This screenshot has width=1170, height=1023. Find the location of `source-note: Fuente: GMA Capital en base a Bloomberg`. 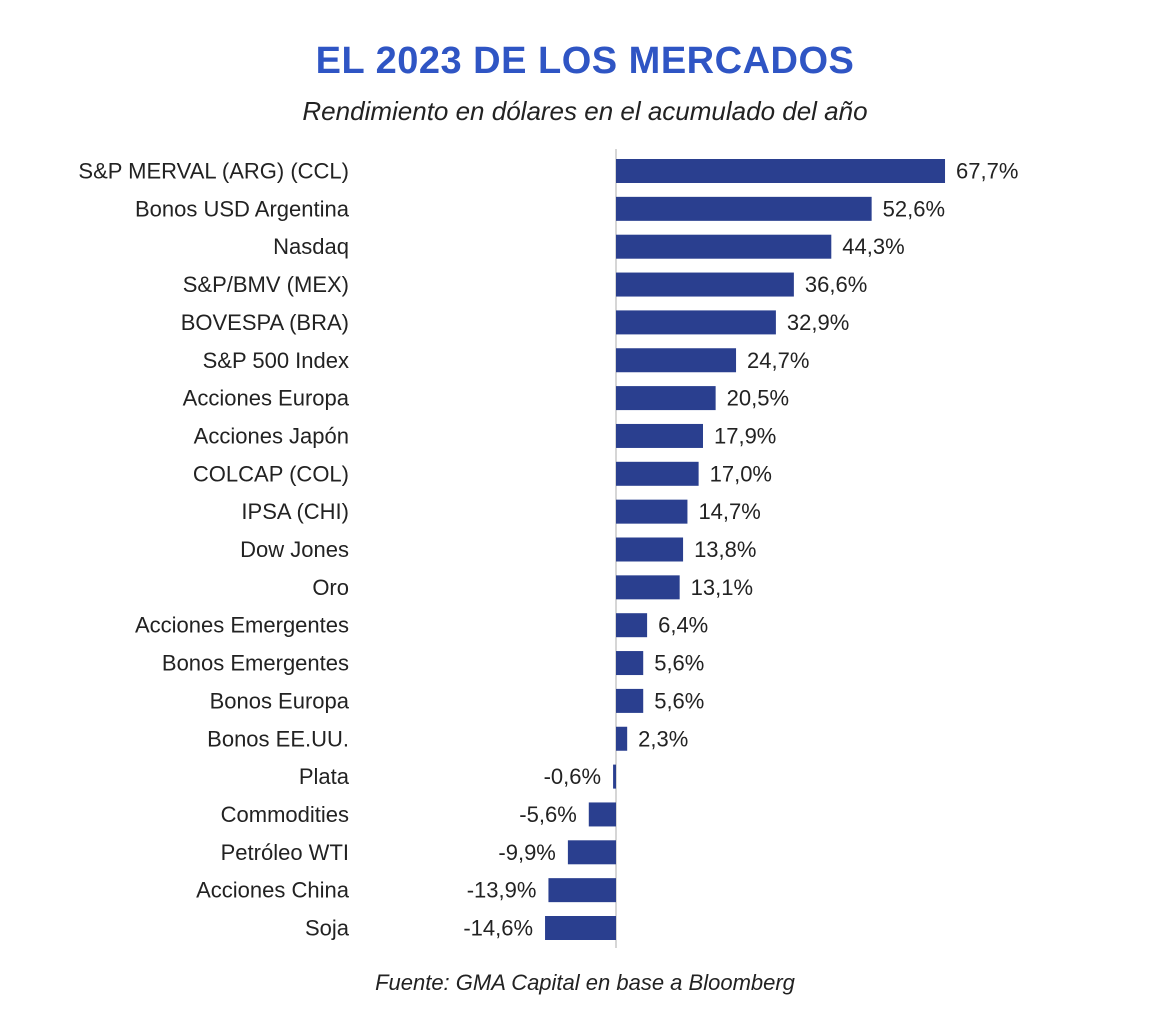

source-note: Fuente: GMA Capital en base a Bloomberg is located at coordinates (585, 982).